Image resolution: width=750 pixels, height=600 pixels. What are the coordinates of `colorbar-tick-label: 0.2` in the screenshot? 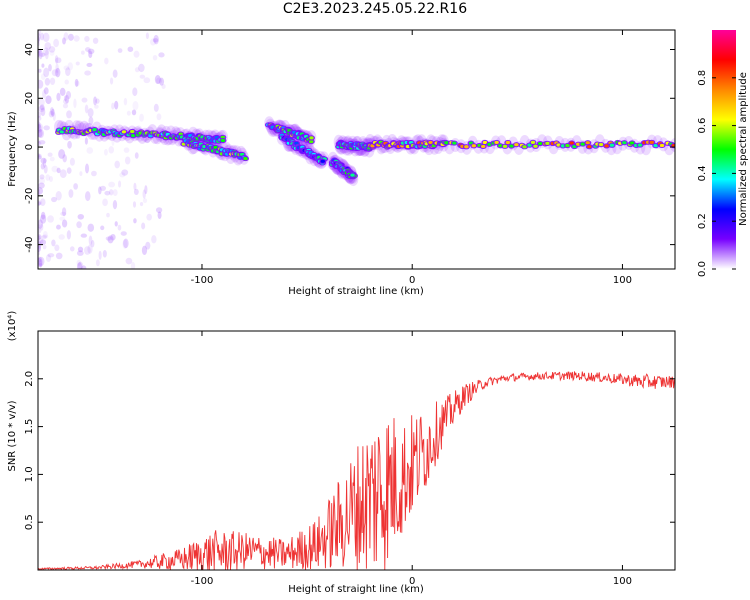 It's located at (702, 221).